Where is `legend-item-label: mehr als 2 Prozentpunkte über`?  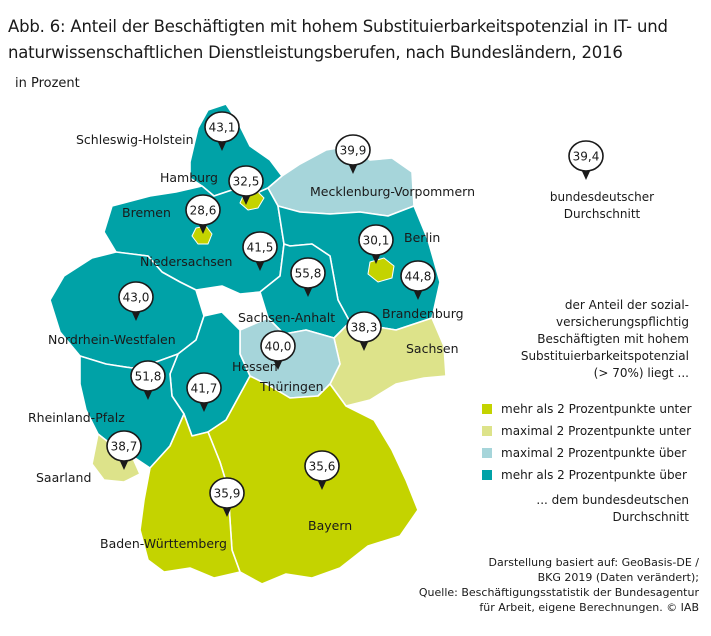 legend-item-label: mehr als 2 Prozentpunkte über is located at coordinates (594, 475).